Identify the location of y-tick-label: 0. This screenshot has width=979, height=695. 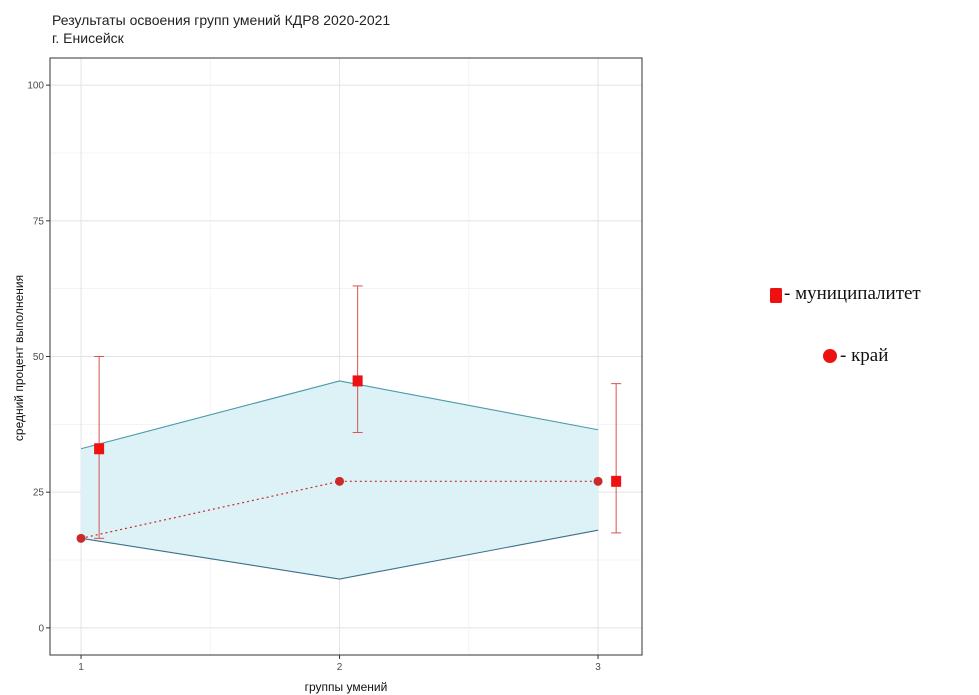
(41, 628).